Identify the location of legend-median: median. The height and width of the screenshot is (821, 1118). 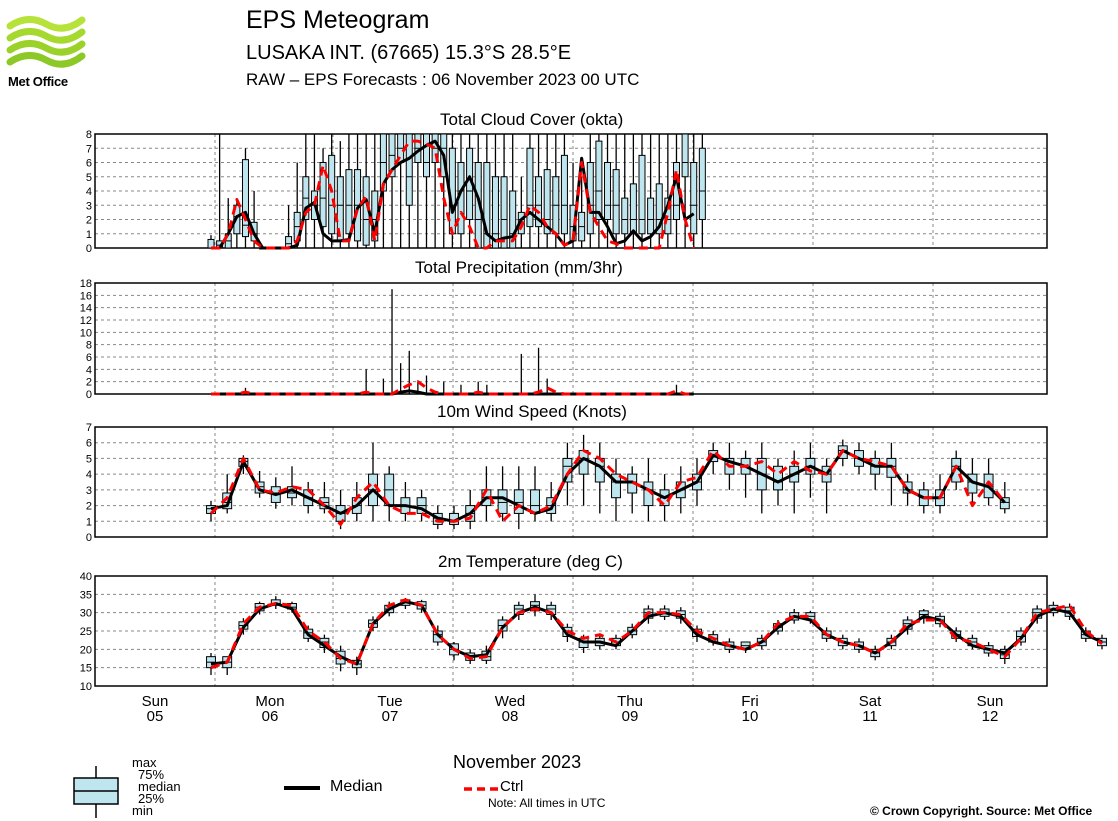
(159, 786).